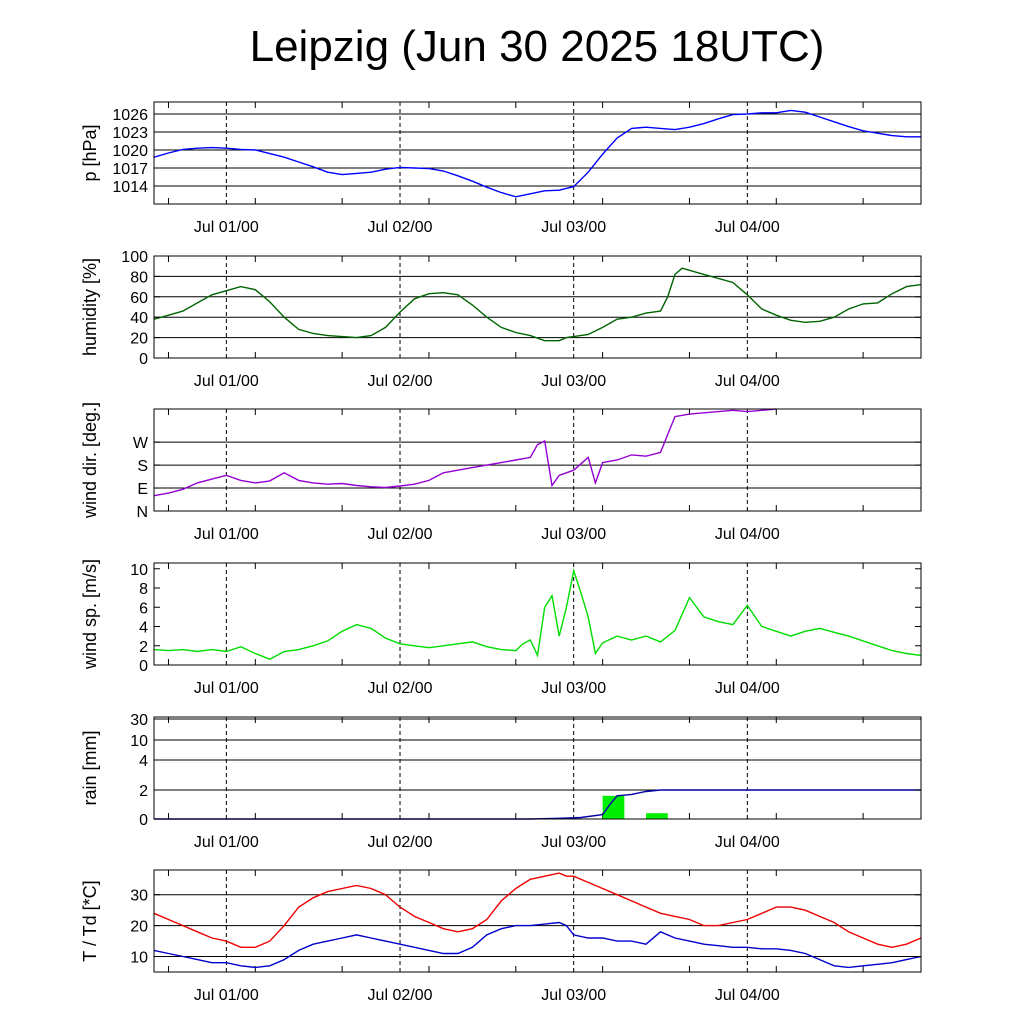 This screenshot has width=1024, height=1024. What do you see at coordinates (142, 489) in the screenshot?
I see `y-tick-label: E` at bounding box center [142, 489].